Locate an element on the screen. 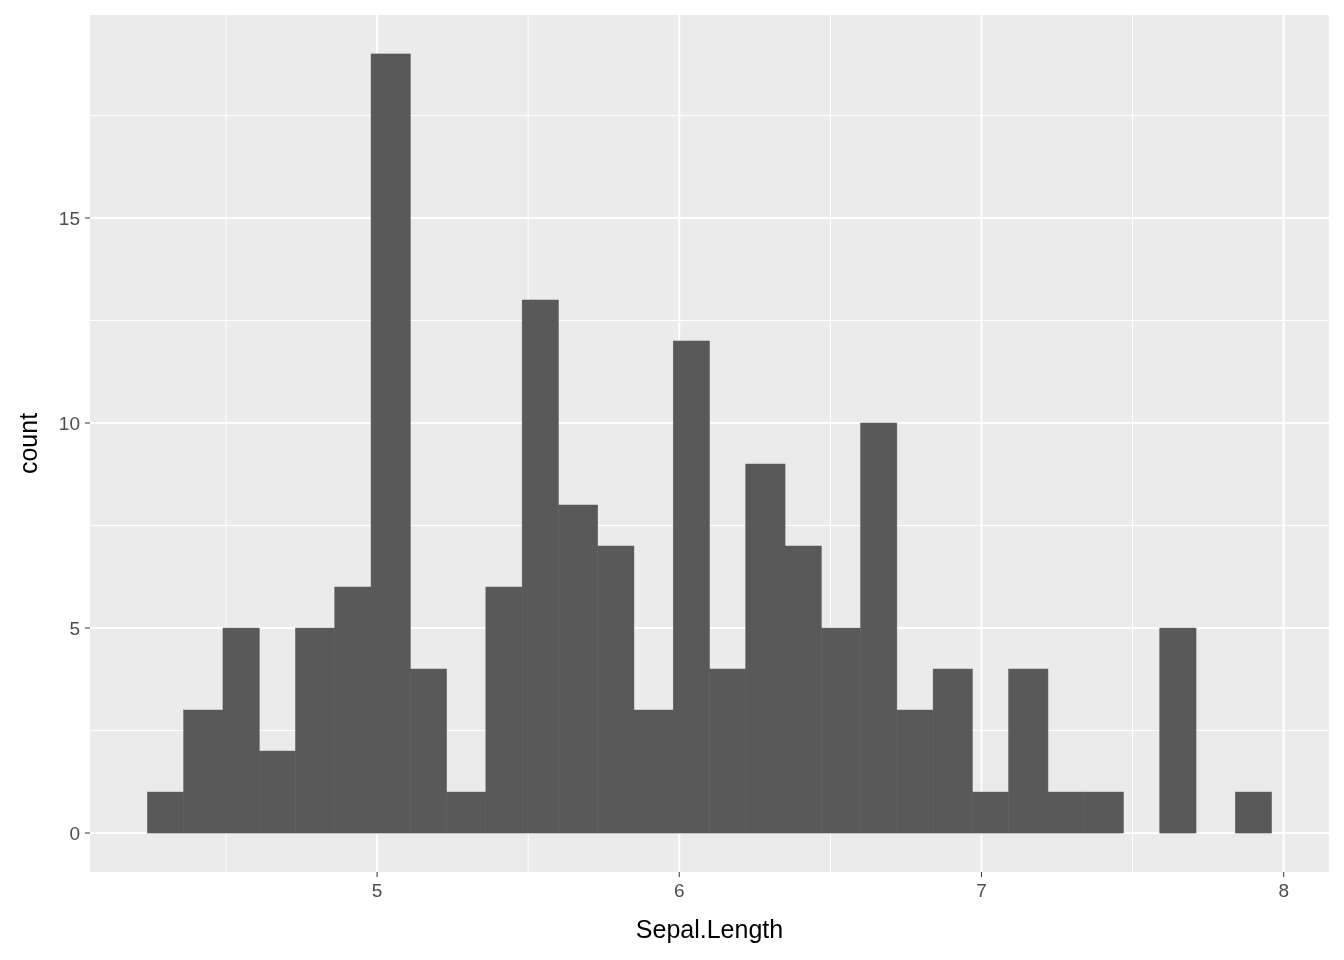 The width and height of the screenshot is (1344, 960). y-axis-title: count is located at coordinates (28, 443).